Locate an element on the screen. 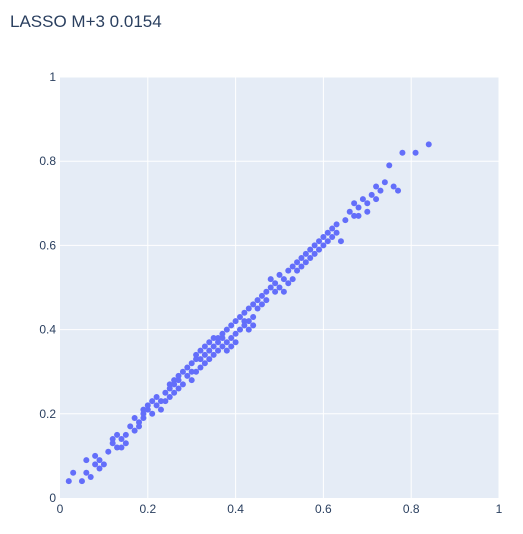  y-tick-label: 0.8 is located at coordinates (47, 161).